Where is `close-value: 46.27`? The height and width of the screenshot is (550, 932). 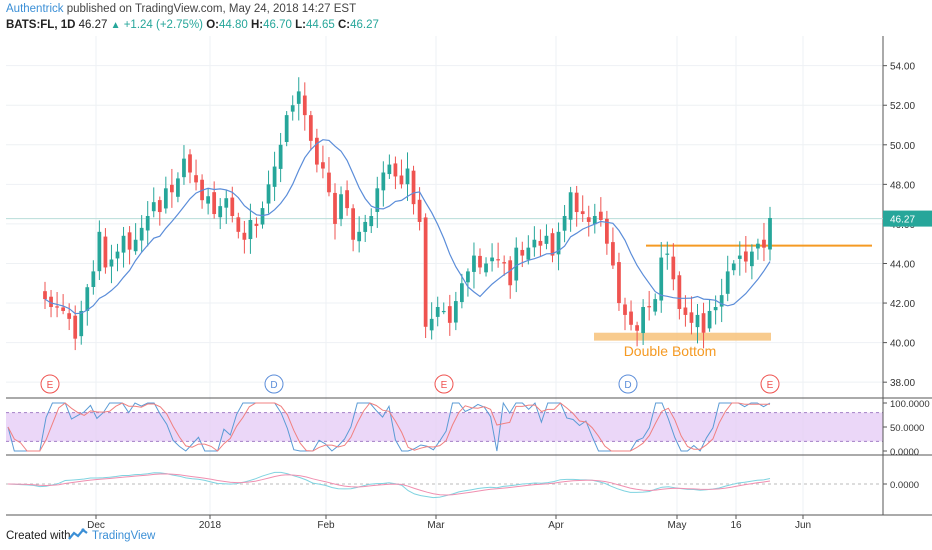 close-value: 46.27 is located at coordinates (364, 25).